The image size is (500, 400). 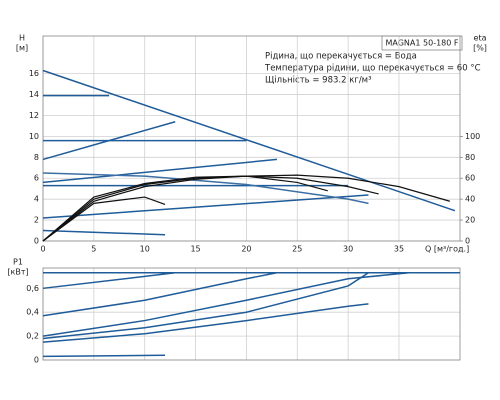 What do you see at coordinates (480, 48) in the screenshot?
I see `y2-unit: [%]` at bounding box center [480, 48].